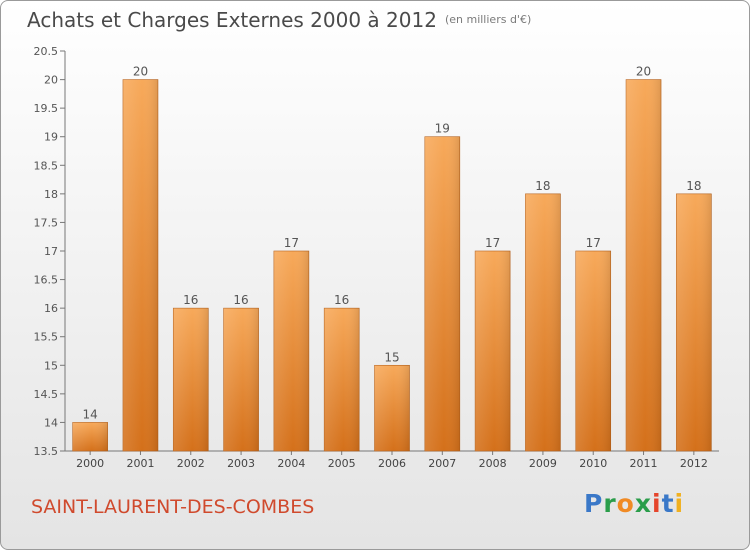  Describe the element at coordinates (90, 437) in the screenshot. I see `bar-2000` at that location.